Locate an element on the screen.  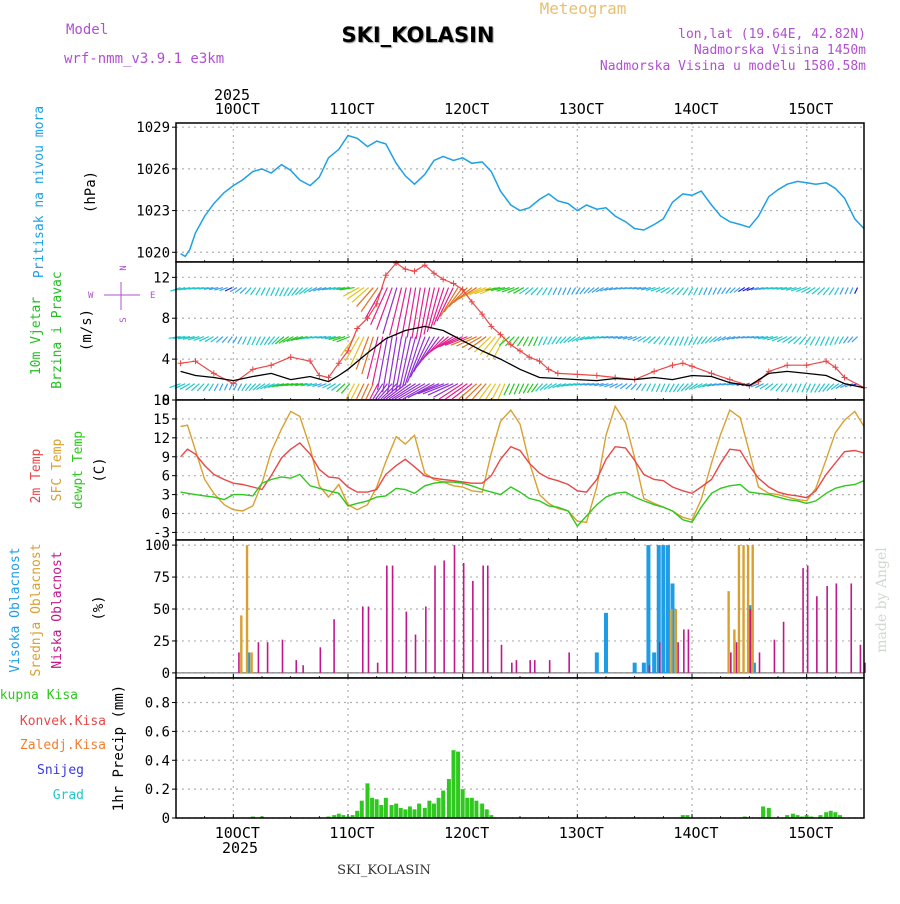
y-tick-label: 1026 is located at coordinates (153, 170).